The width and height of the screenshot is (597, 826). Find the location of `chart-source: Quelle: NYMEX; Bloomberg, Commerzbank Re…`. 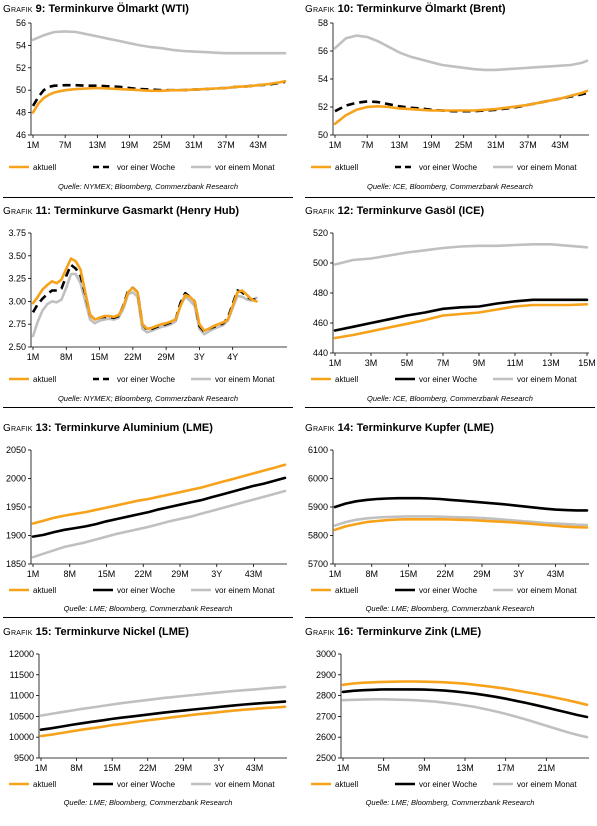

chart-source: Quelle: NYMEX; Bloomberg, Commerzbank Re… is located at coordinates (148, 186).